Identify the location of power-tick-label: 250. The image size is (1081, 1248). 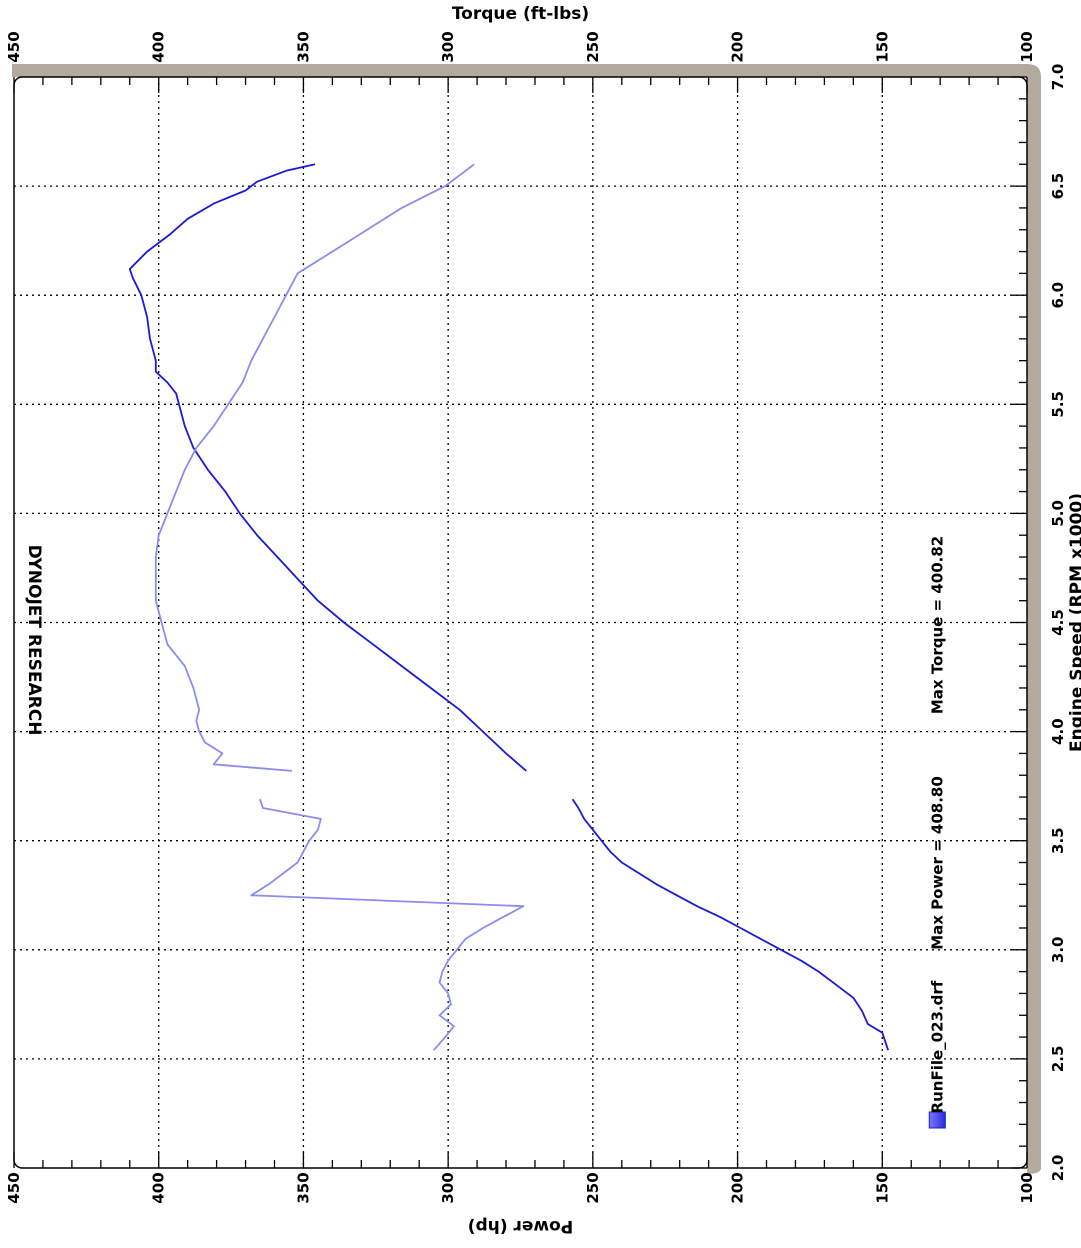
(593, 1187).